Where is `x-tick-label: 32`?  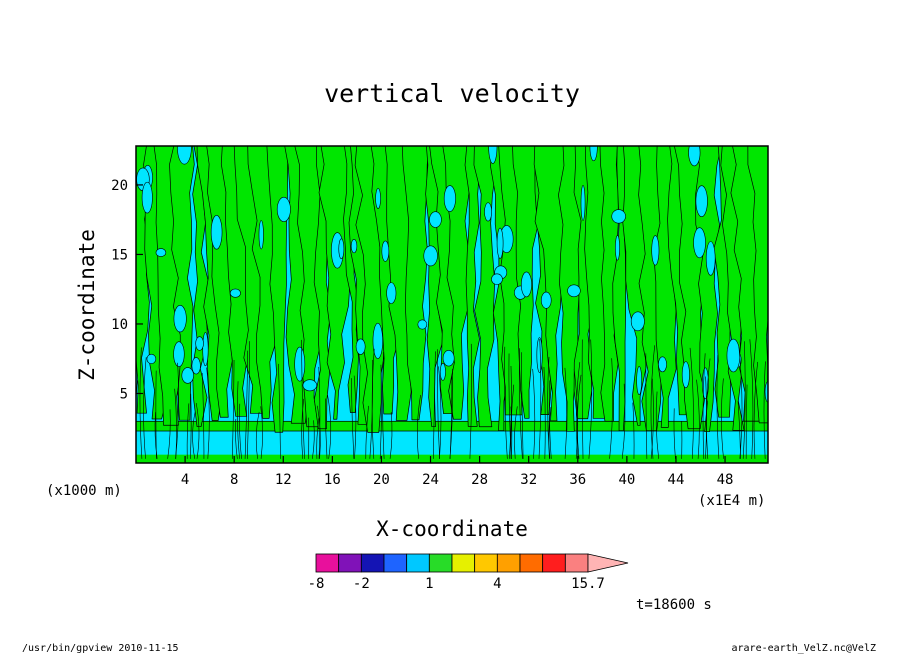
x-tick-label: 32 is located at coordinates (528, 480).